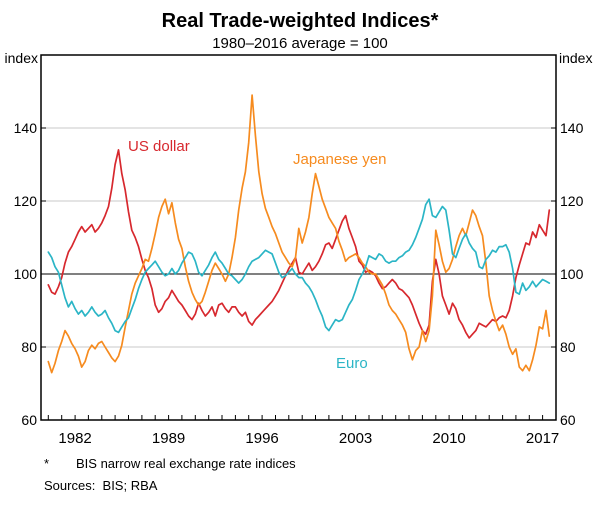  I want to click on x-tick-label-1982: 1982, so click(74, 438).